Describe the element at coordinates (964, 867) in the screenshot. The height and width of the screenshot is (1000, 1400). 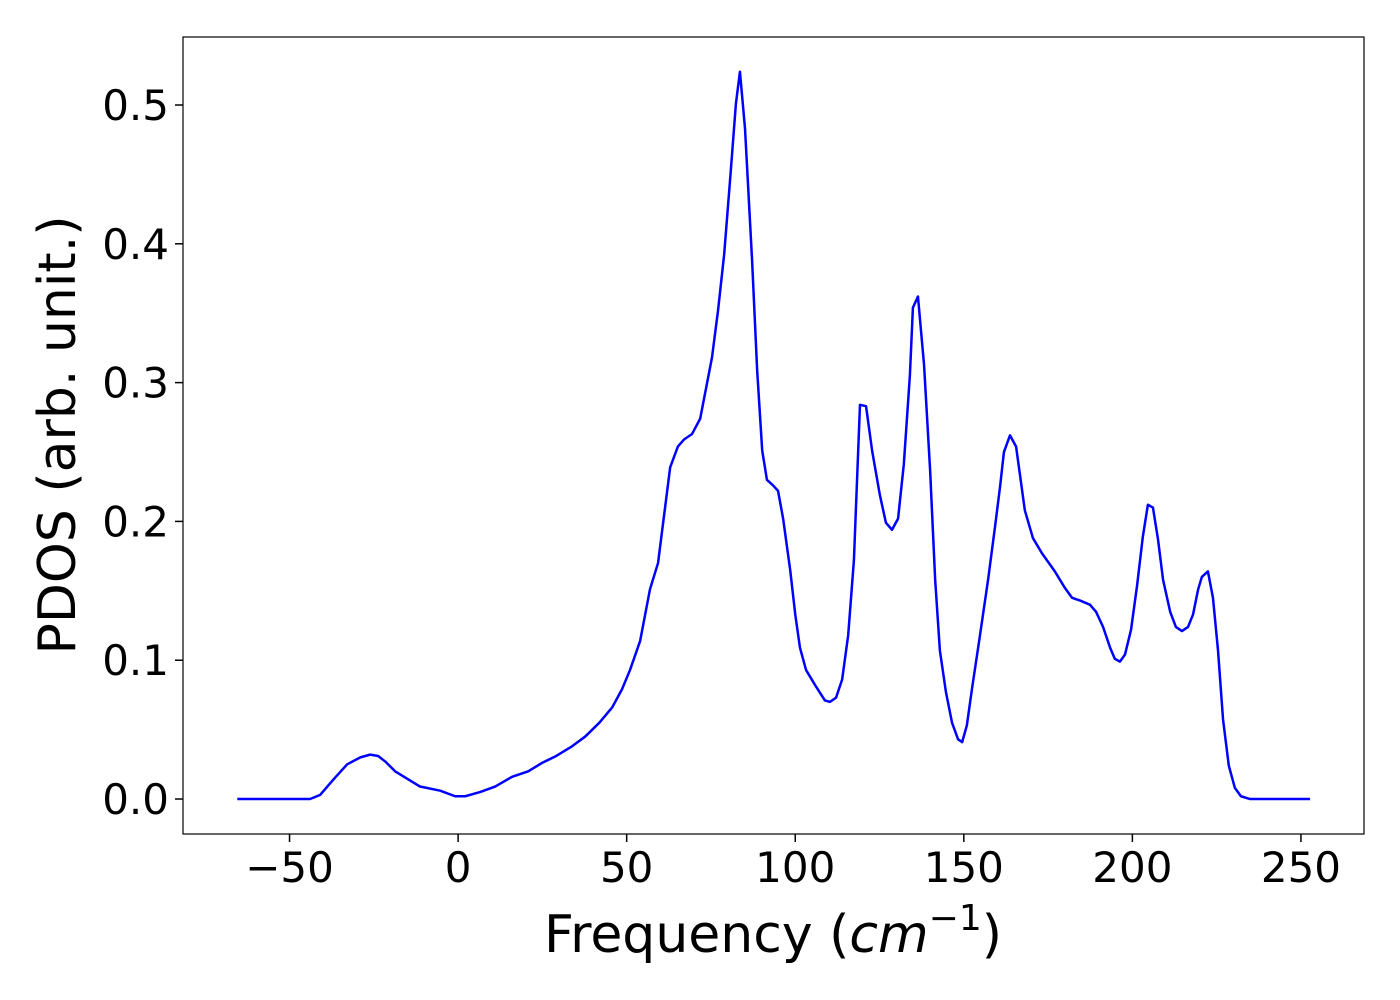
I see `x-tick-label: 150` at that location.